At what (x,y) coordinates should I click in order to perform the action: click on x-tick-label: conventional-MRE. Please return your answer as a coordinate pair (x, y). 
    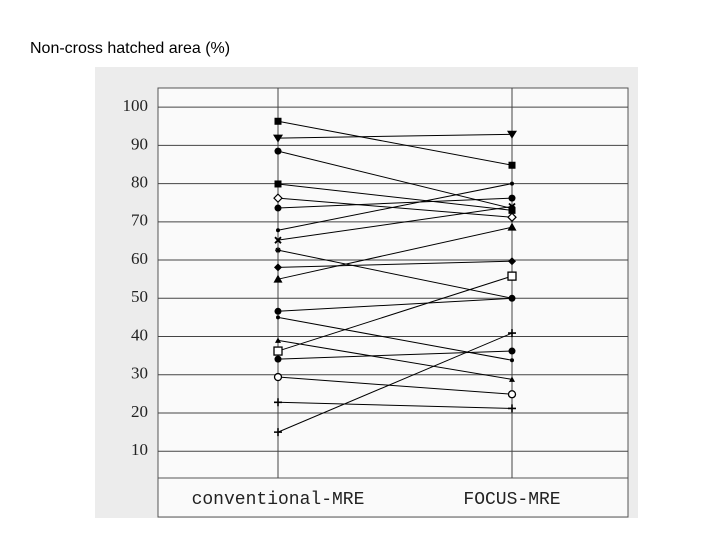
    Looking at the image, I should click on (278, 500).